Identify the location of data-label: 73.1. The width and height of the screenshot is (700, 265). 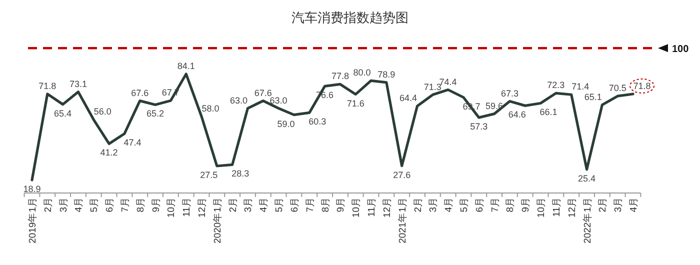
(78, 83).